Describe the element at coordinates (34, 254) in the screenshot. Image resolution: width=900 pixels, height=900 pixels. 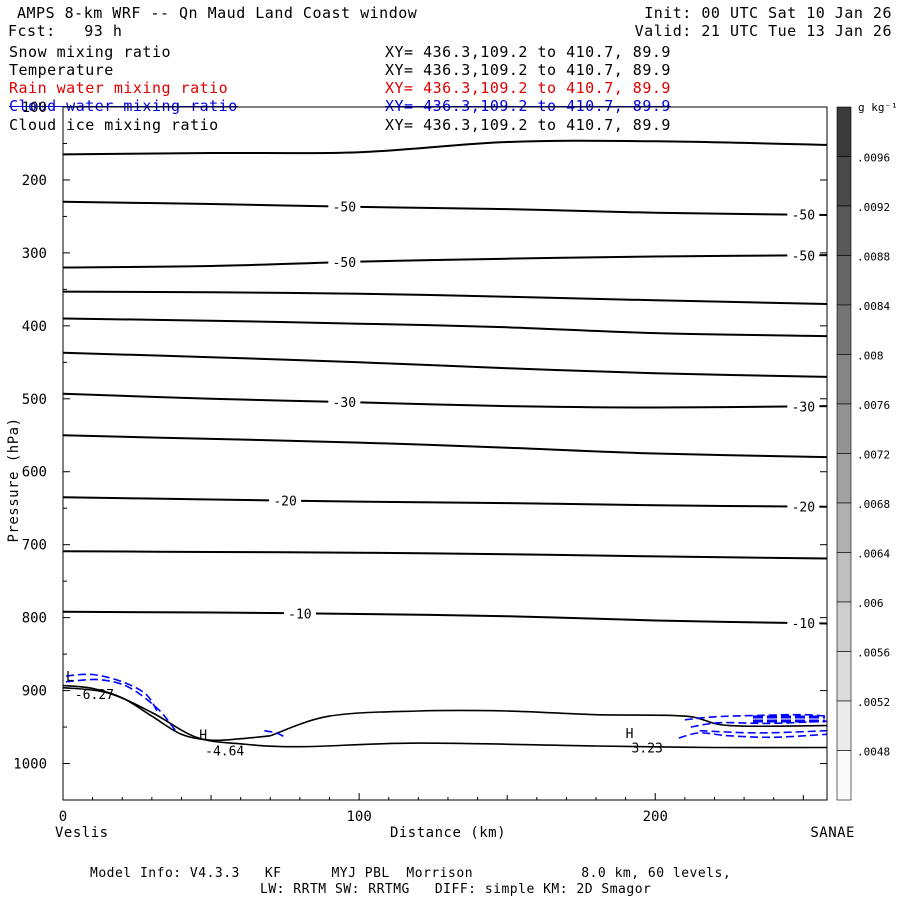
I see `y-tick-label: 300` at that location.